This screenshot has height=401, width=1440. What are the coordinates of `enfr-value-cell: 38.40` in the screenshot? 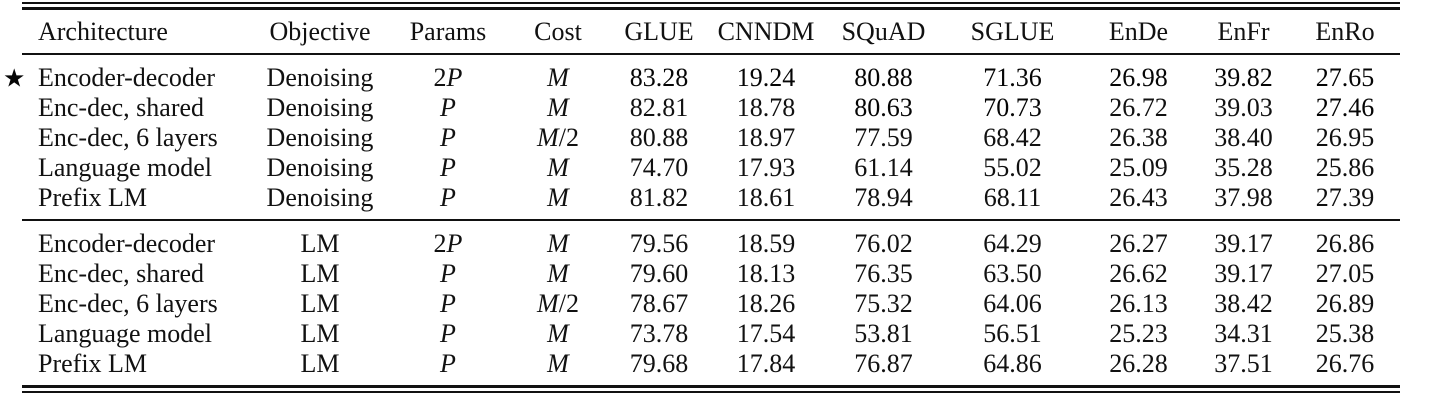 It's located at (1243, 137).